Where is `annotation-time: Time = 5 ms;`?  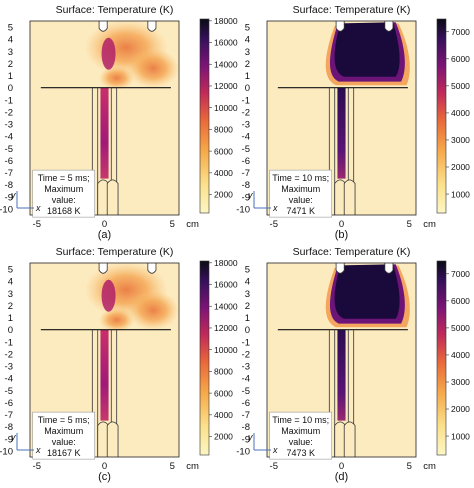
annotation-time: Time = 5 ms; is located at coordinates (64, 420).